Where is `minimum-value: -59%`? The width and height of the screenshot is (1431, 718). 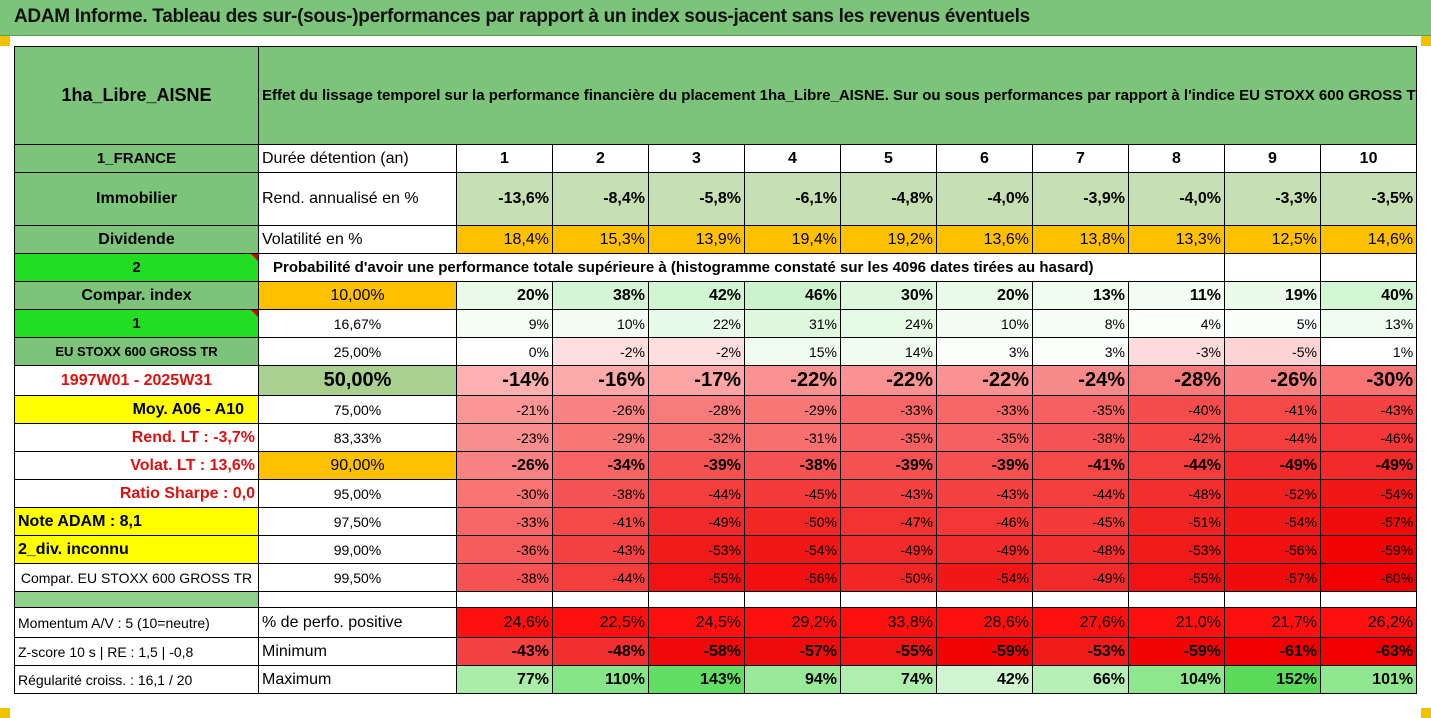
minimum-value: -59% is located at coordinates (1176, 651).